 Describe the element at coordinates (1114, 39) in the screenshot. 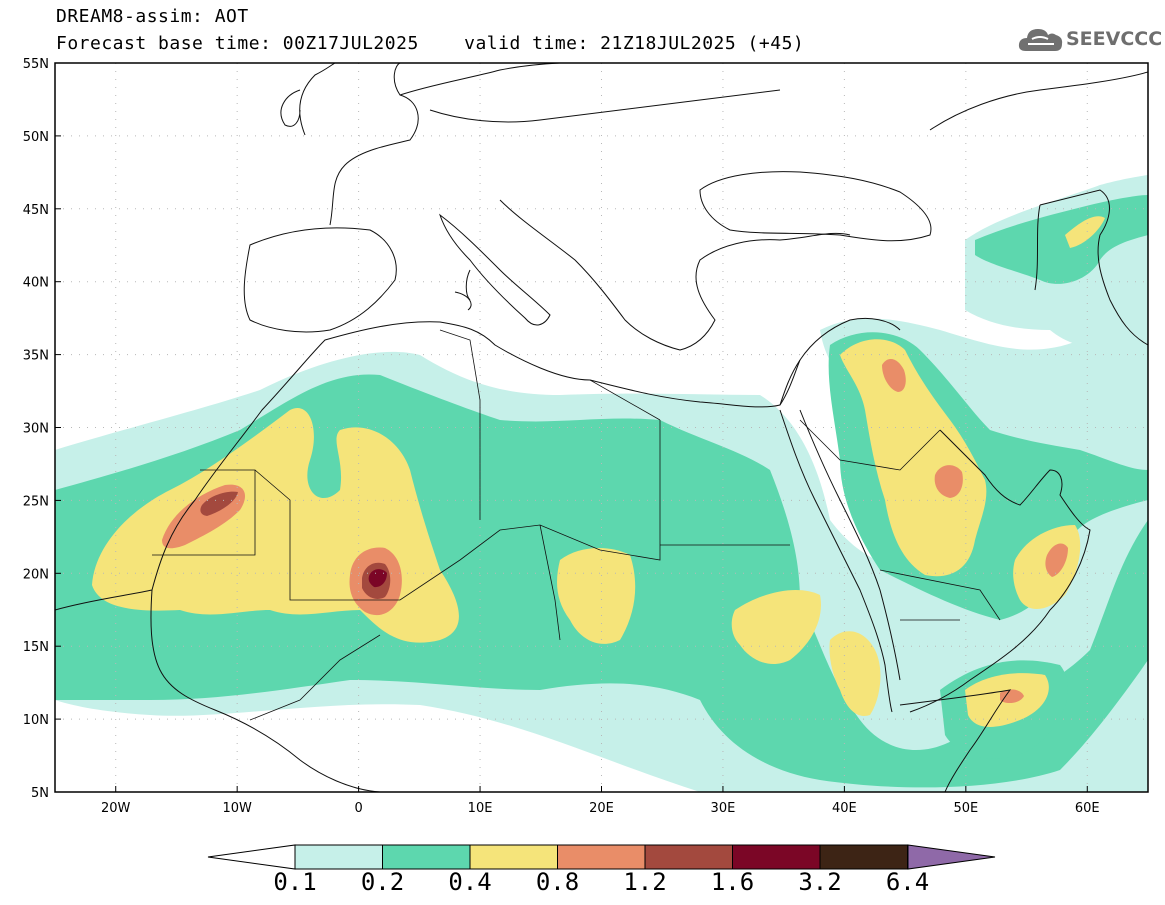

I see `logo-text: SEEVCCC` at that location.